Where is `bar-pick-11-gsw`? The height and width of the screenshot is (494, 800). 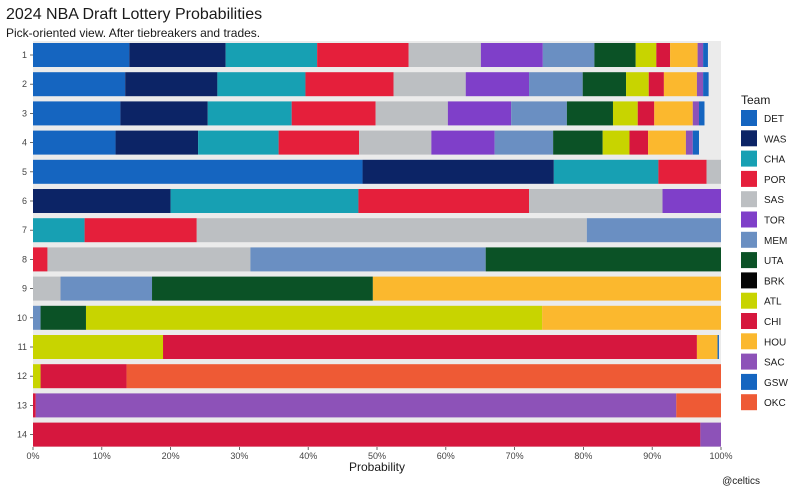
bar-pick-11-gsw is located at coordinates (718, 347).